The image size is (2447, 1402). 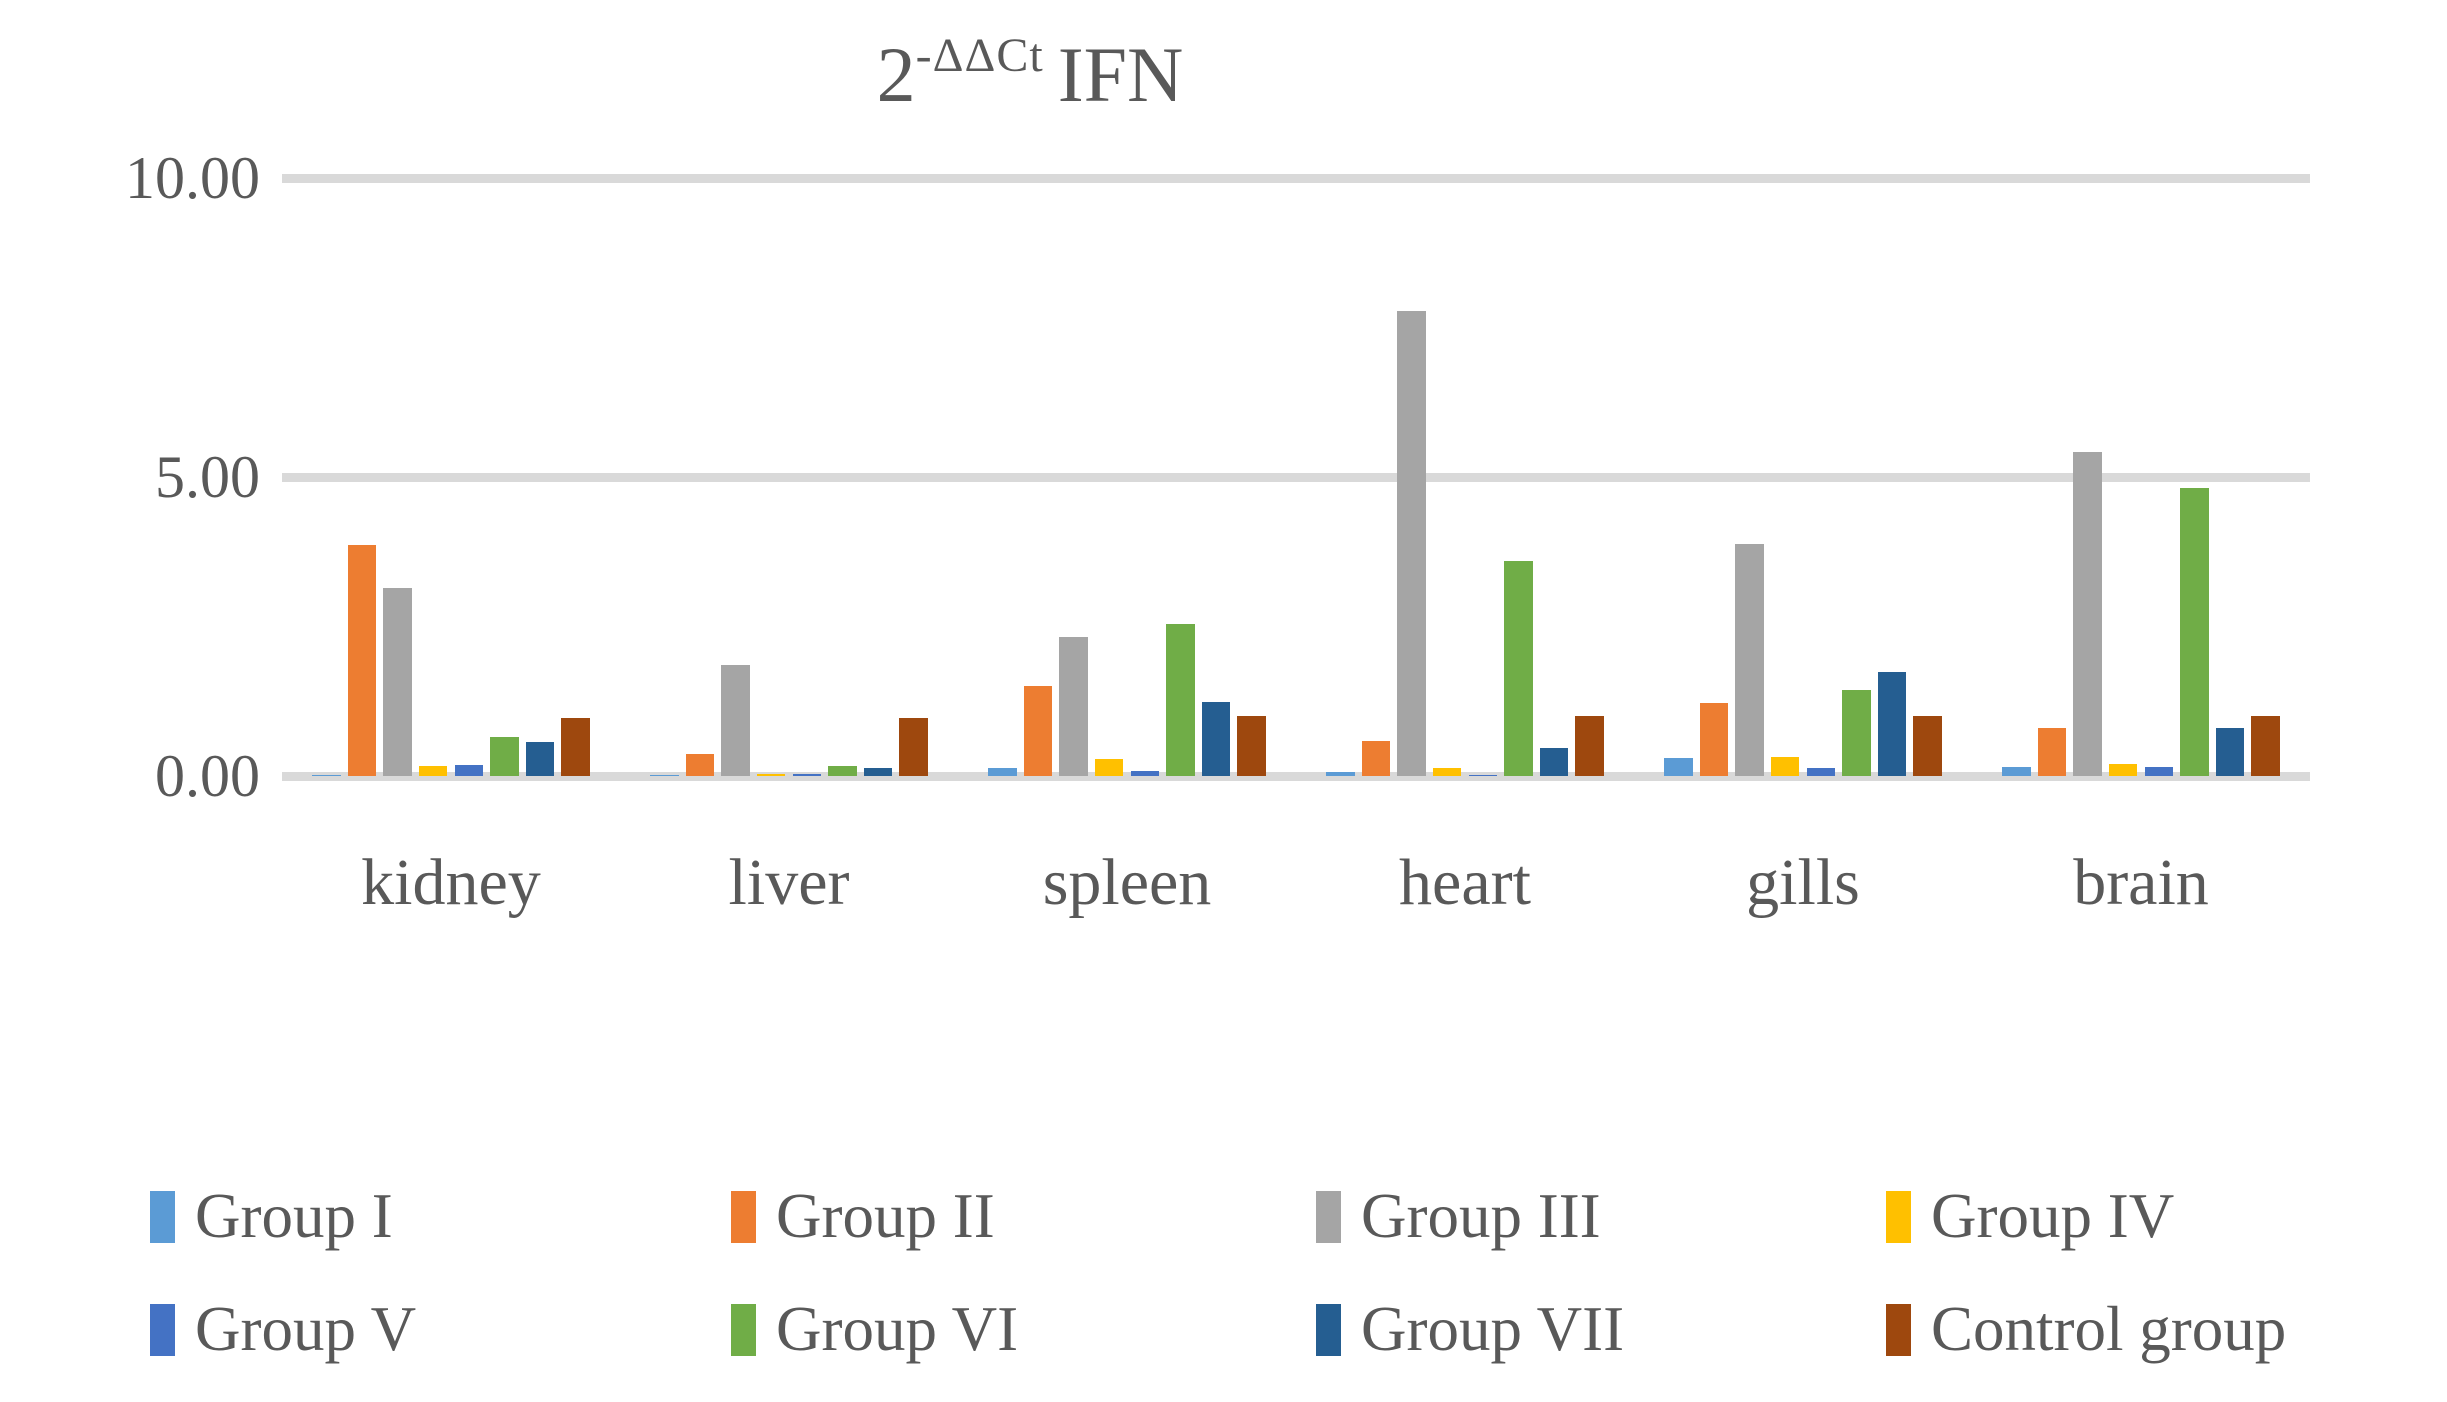 What do you see at coordinates (207, 776) in the screenshot?
I see `y-axis-tick-label: 0.00` at bounding box center [207, 776].